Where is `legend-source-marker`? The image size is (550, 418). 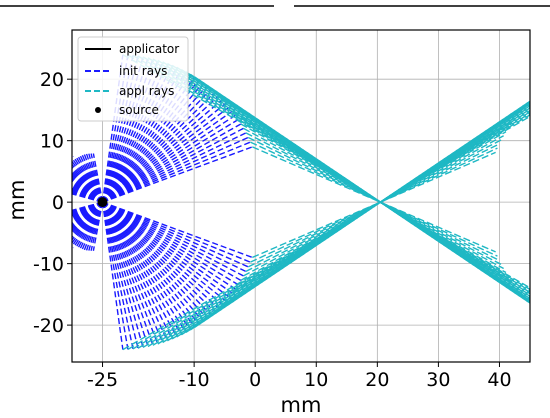 legend-source-marker is located at coordinates (98, 110).